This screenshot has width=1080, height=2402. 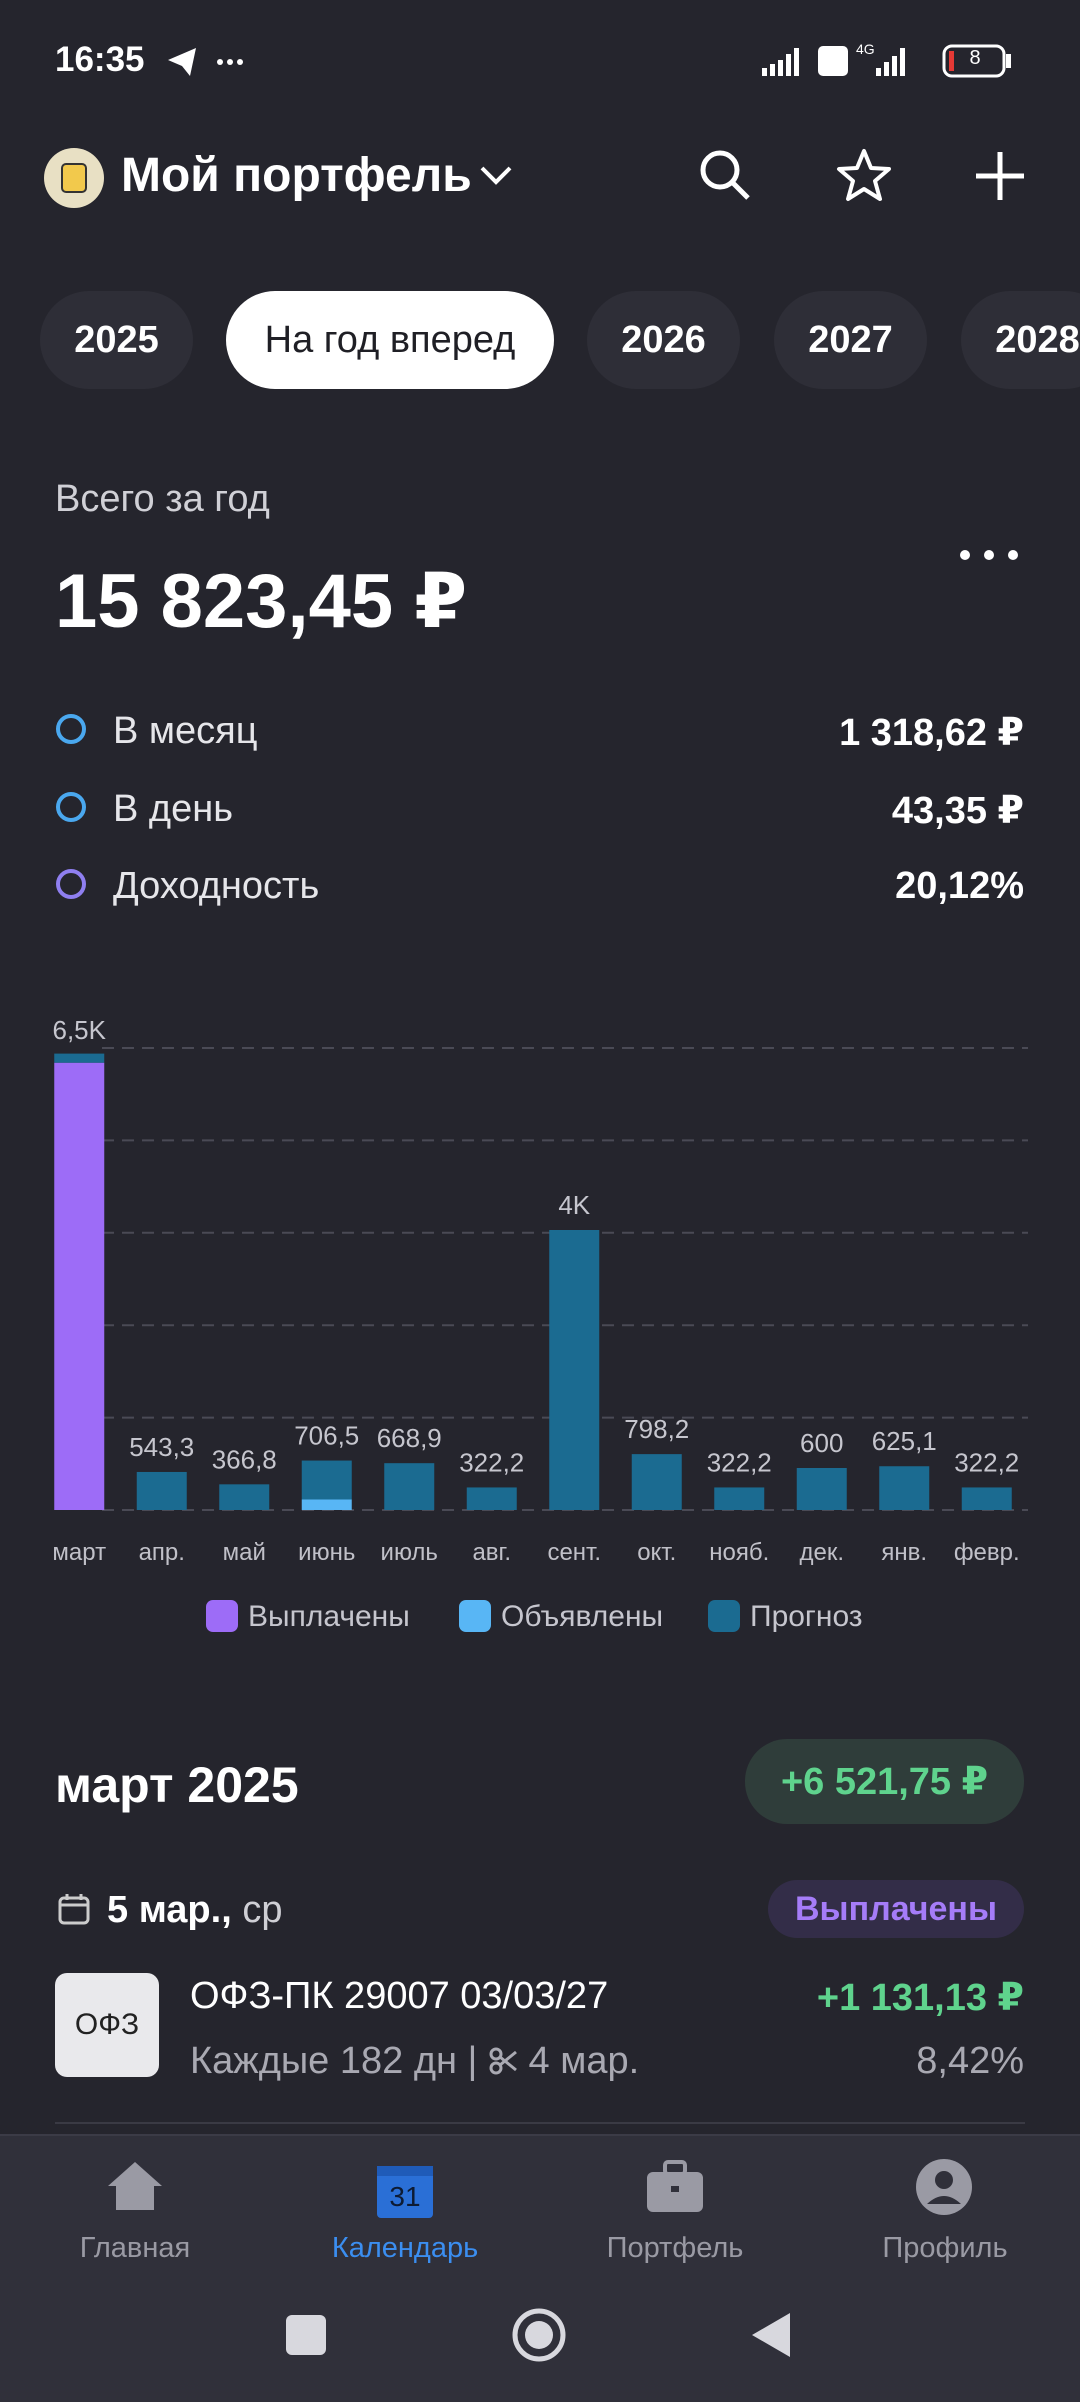 What do you see at coordinates (957, 811) in the screenshot?
I see `row-value: 43,35 ₽` at bounding box center [957, 811].